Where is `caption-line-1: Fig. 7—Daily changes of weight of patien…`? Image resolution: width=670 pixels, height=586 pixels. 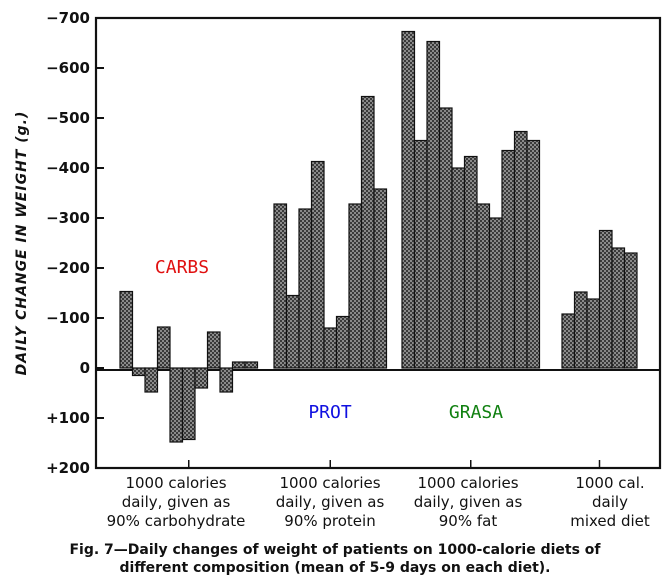 caption-line-1: Fig. 7—Daily changes of weight of patien… is located at coordinates (335, 550).